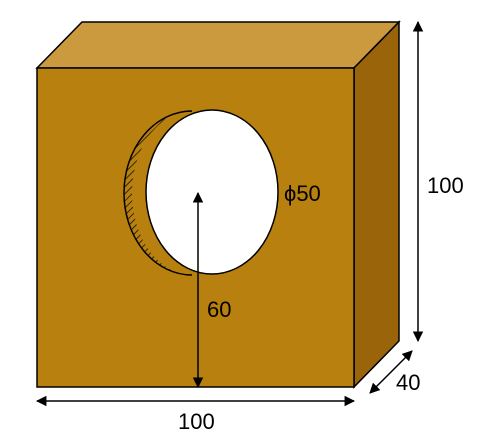 The height and width of the screenshot is (441, 480). I want to click on hole-diameter-label: ϕ50, so click(302, 193).